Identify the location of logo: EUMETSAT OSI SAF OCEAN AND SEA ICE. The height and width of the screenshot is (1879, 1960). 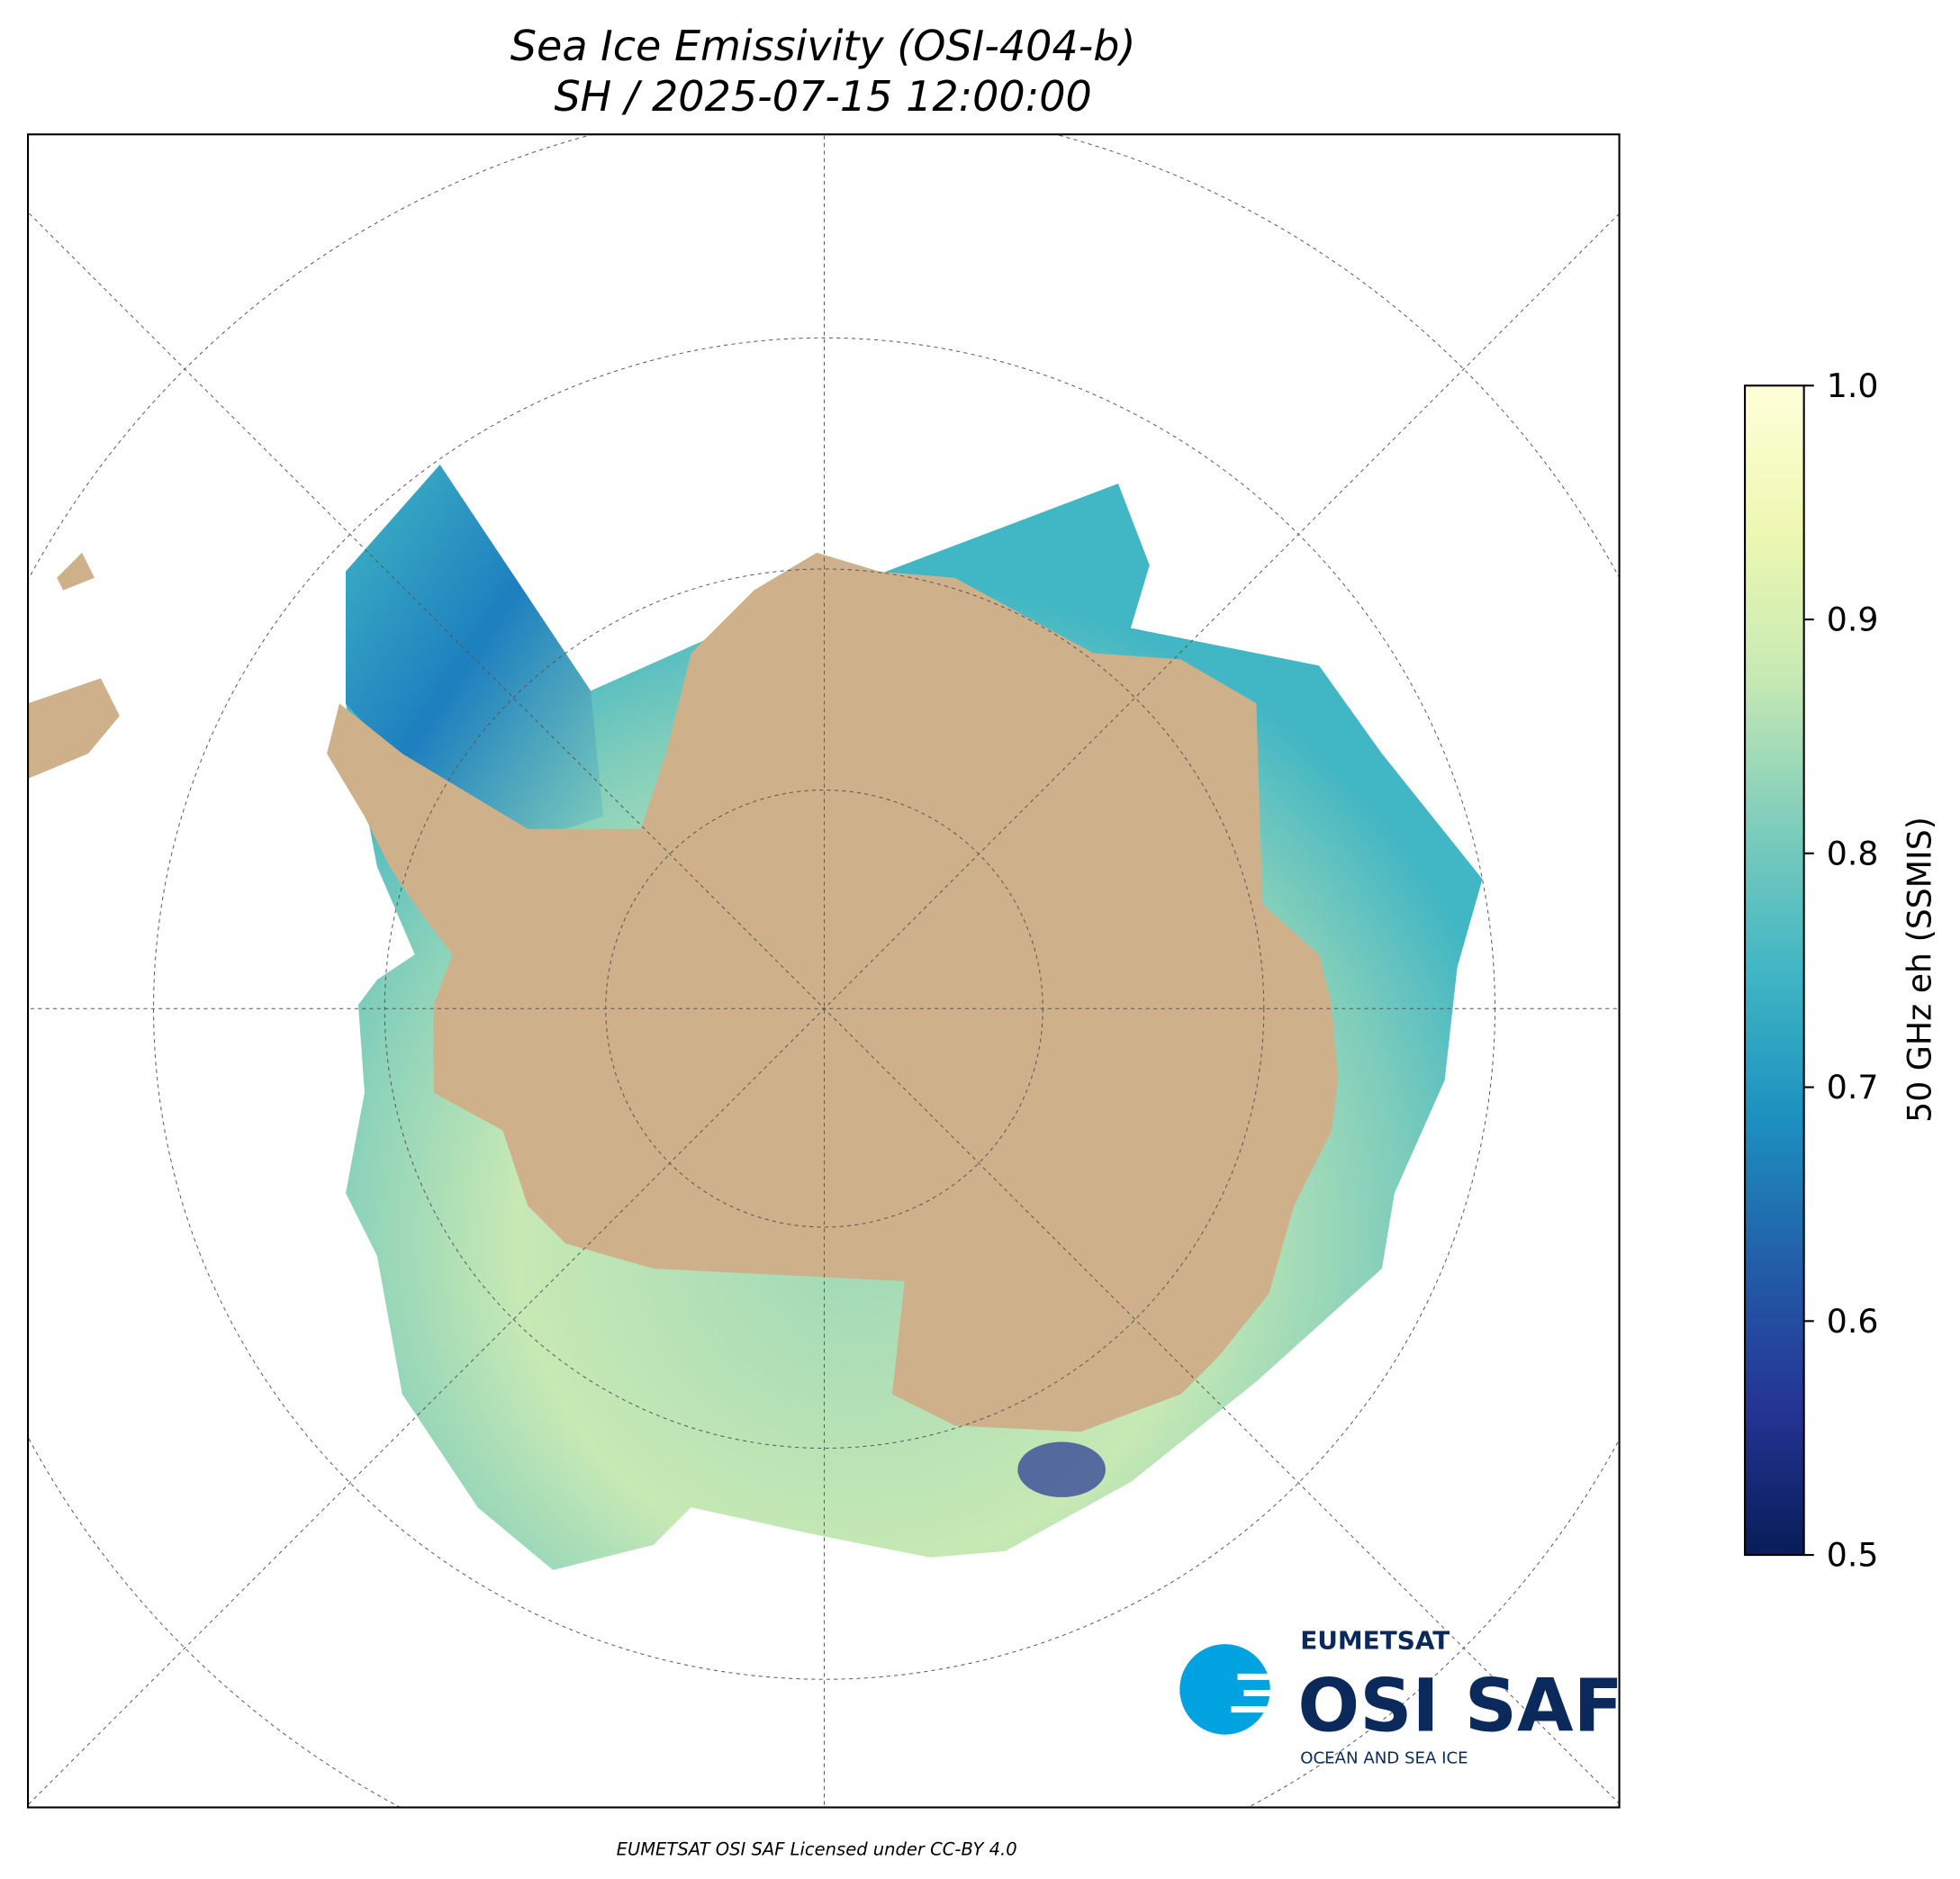
(1401, 1697).